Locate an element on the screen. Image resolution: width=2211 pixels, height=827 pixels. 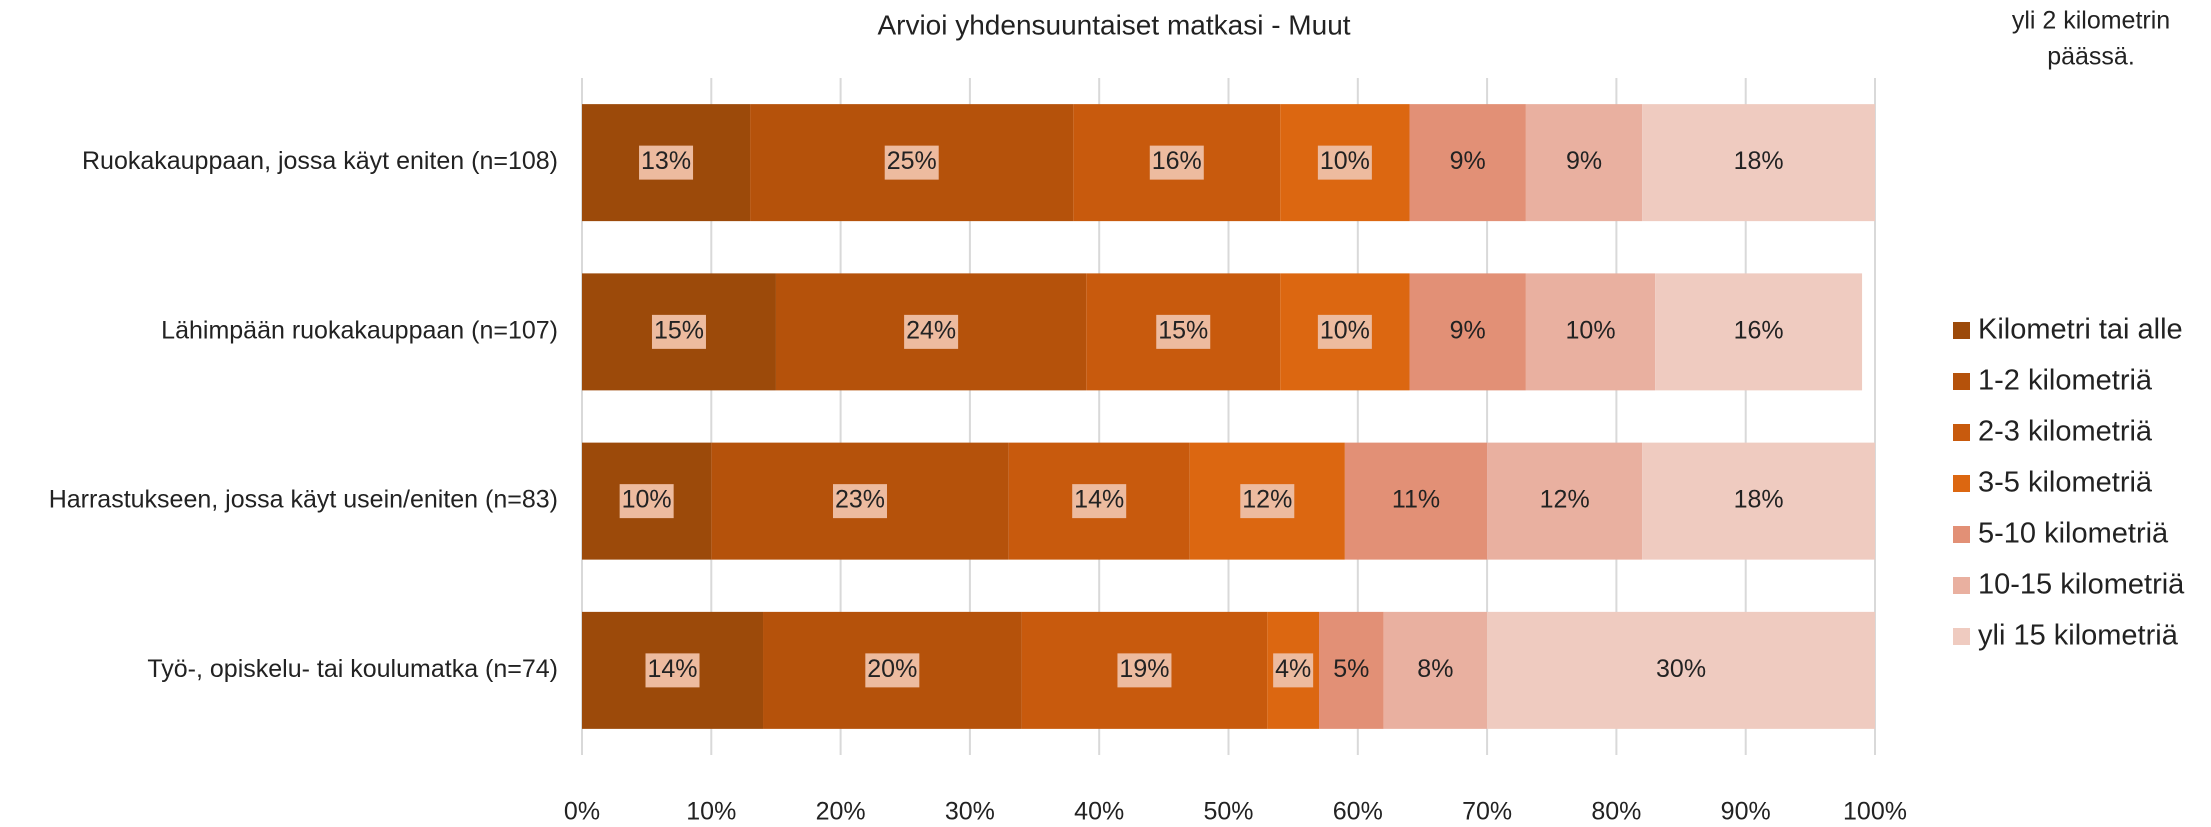
x-tick-label: 0% is located at coordinates (582, 812).